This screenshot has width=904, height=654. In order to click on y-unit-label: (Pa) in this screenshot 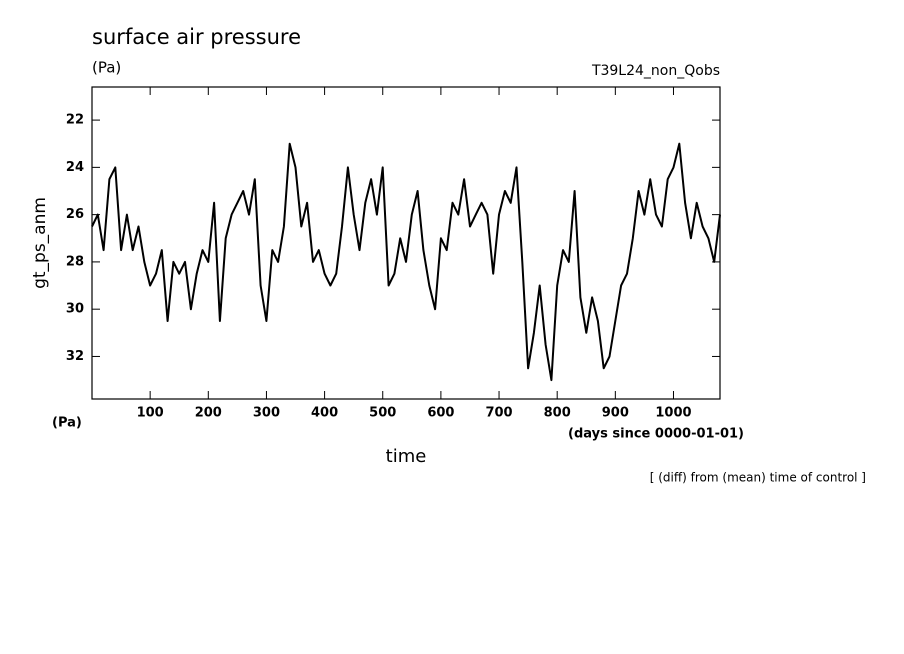, I will do `click(67, 423)`.